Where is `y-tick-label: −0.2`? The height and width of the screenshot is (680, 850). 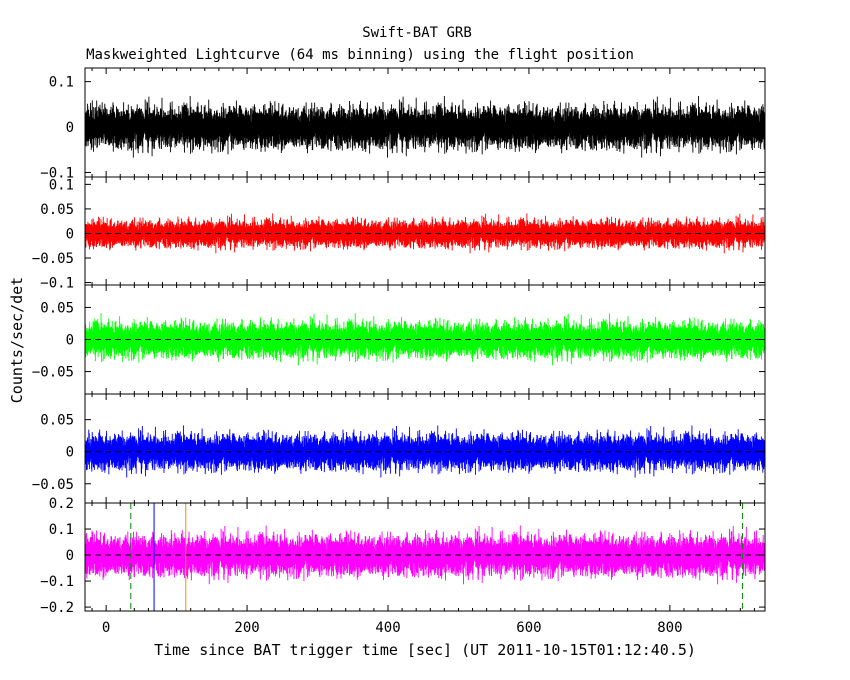
y-tick-label: −0.2 is located at coordinates (57, 608).